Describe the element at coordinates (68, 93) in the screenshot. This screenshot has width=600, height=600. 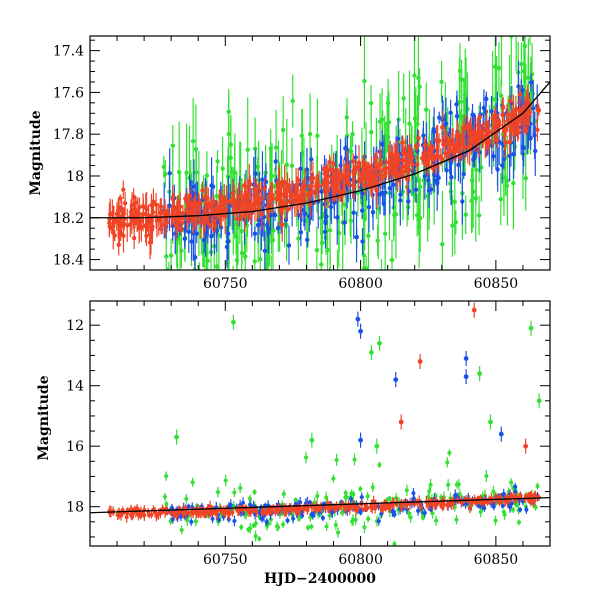
I see `y-tick-label: 17.6` at that location.